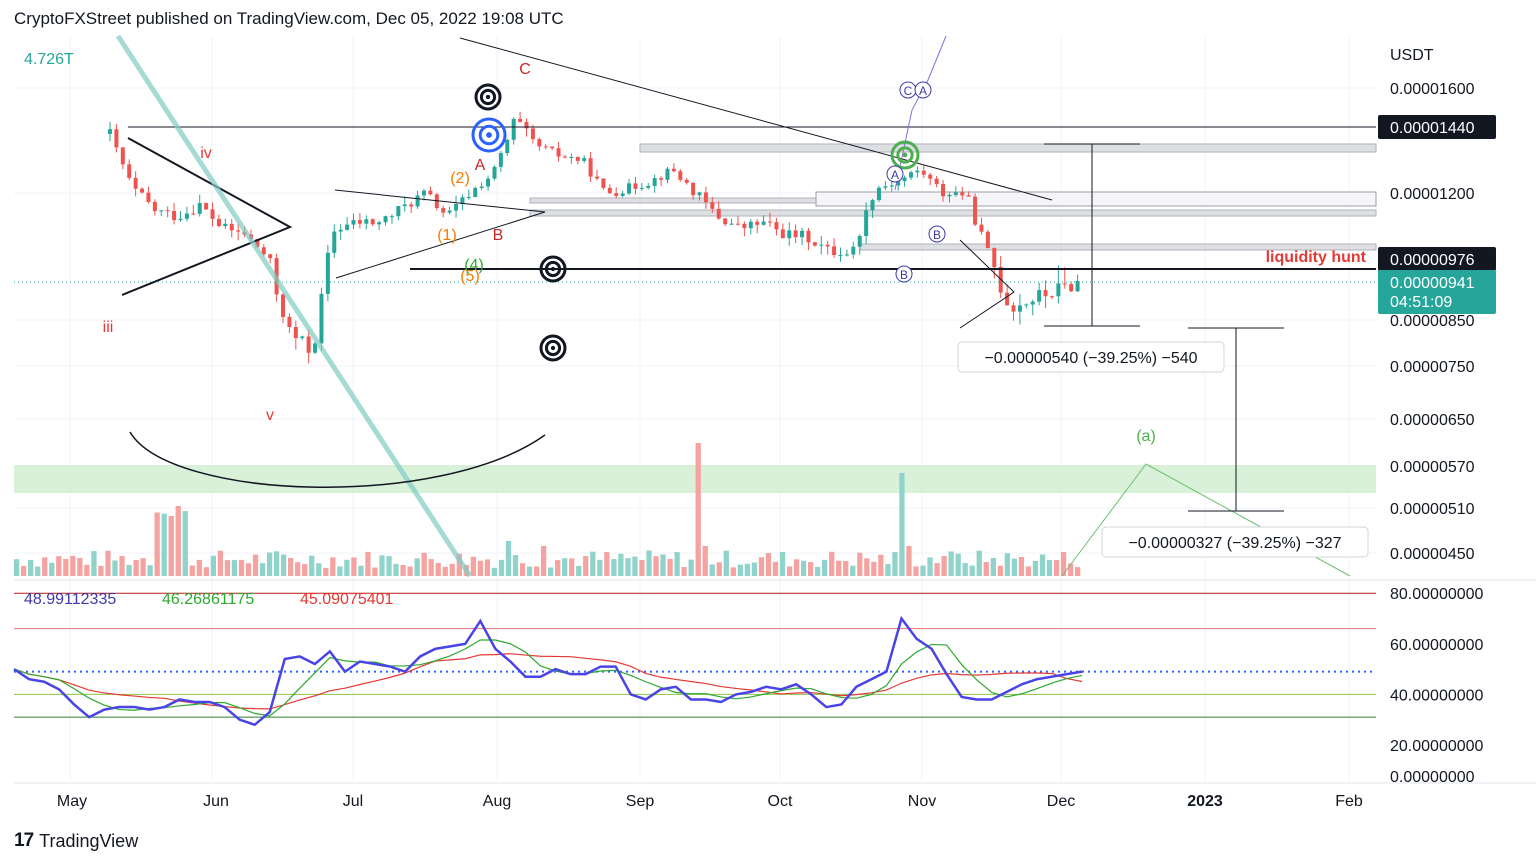 Image resolution: width=1536 pixels, height=865 pixels. I want to click on measure-label-2: −0.00000327 (−39.25%) −327, so click(1234, 543).